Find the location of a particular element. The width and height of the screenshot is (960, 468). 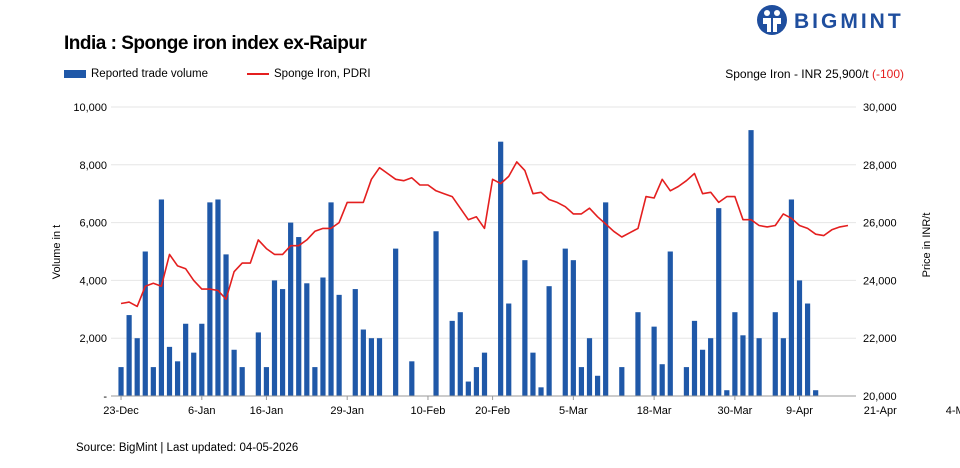

legend-label-price: Sponge Iron, PDRI is located at coordinates (322, 74).